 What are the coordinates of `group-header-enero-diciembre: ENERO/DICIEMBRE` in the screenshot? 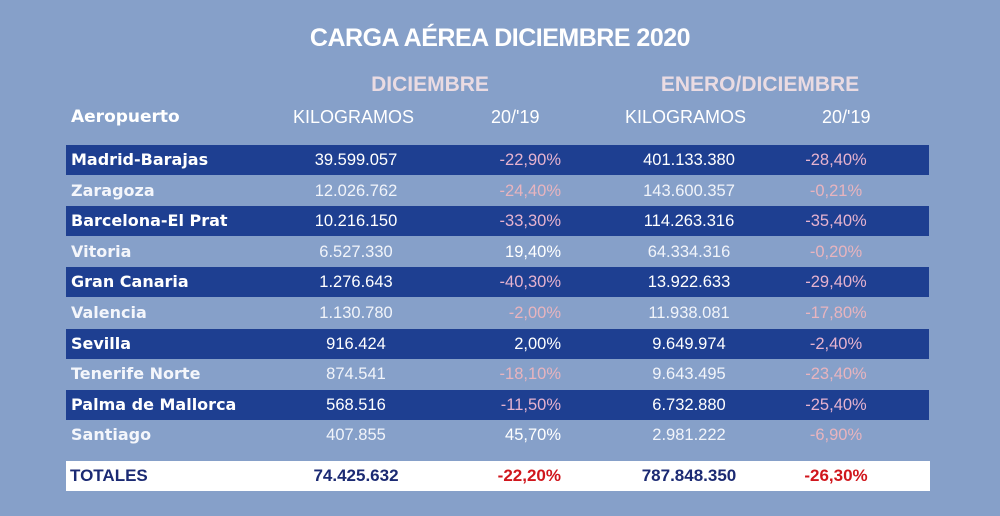 It's located at (760, 84).